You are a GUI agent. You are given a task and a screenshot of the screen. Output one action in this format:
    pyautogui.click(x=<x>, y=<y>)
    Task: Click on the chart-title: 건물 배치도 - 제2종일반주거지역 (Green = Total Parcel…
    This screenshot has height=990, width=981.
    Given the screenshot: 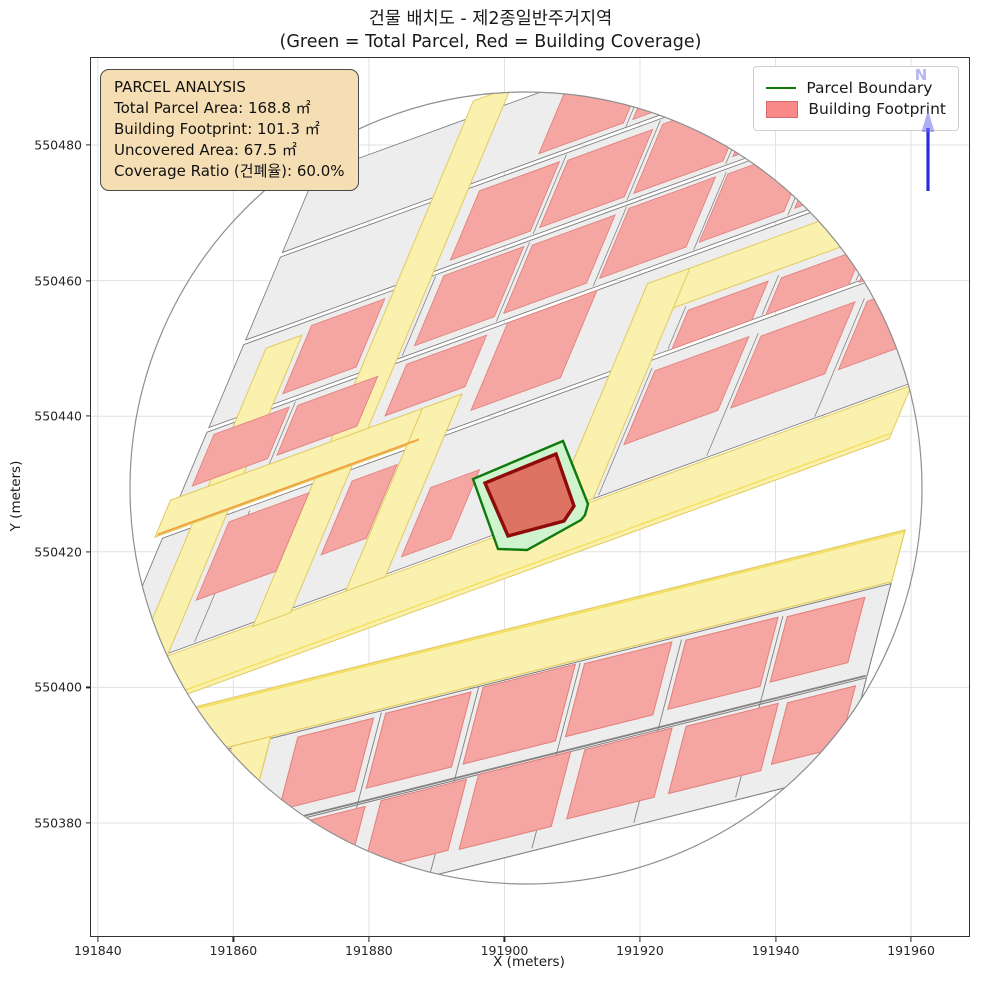 What is the action you would take?
    pyautogui.click(x=490, y=31)
    